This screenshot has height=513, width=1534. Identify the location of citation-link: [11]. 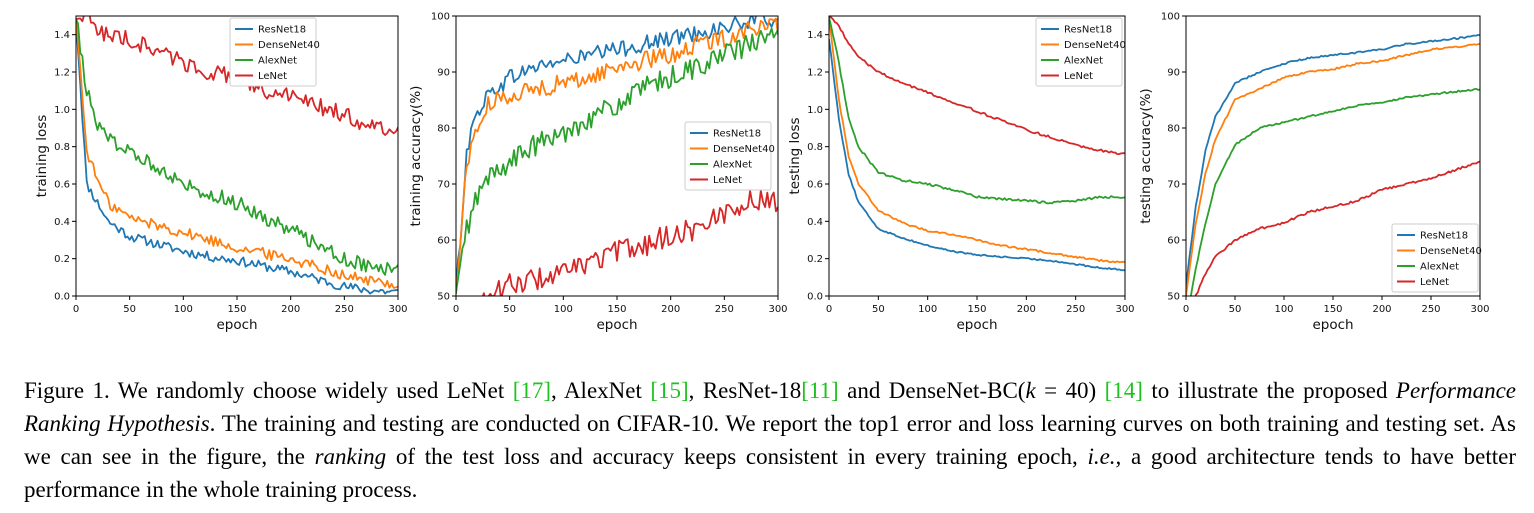
(820, 390).